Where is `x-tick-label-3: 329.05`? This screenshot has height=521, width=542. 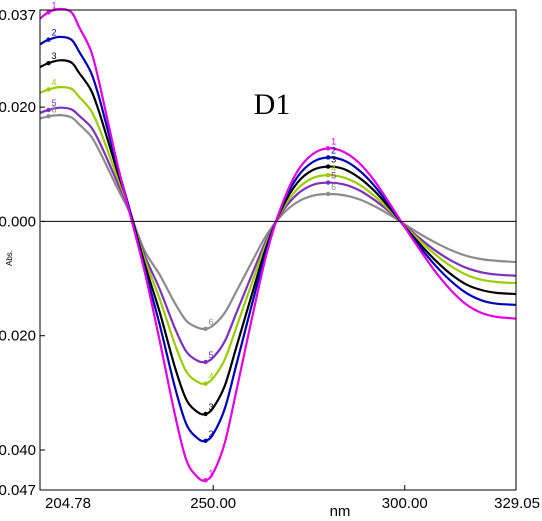
x-tick-label-3: 329.05 is located at coordinates (517, 503).